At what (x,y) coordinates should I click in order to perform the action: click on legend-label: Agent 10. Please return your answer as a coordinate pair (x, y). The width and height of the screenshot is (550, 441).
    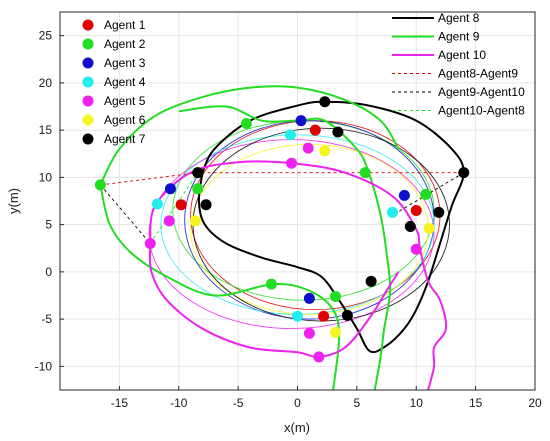
    Looking at the image, I should click on (462, 55).